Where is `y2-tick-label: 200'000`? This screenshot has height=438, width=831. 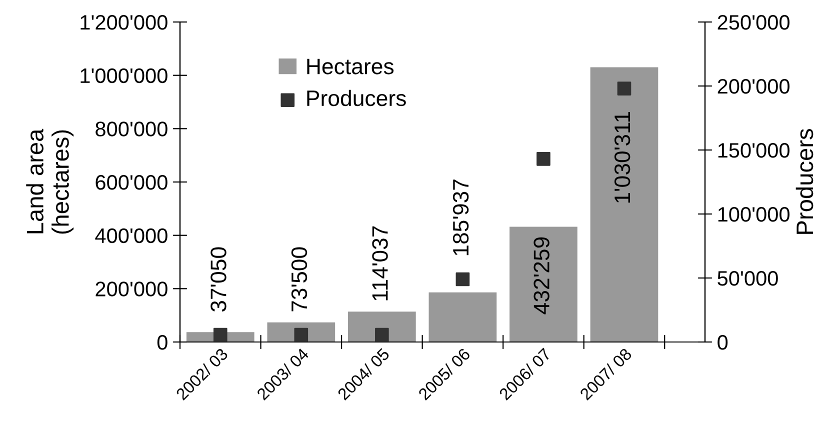
y2-tick-label: 200'000 is located at coordinates (754, 86).